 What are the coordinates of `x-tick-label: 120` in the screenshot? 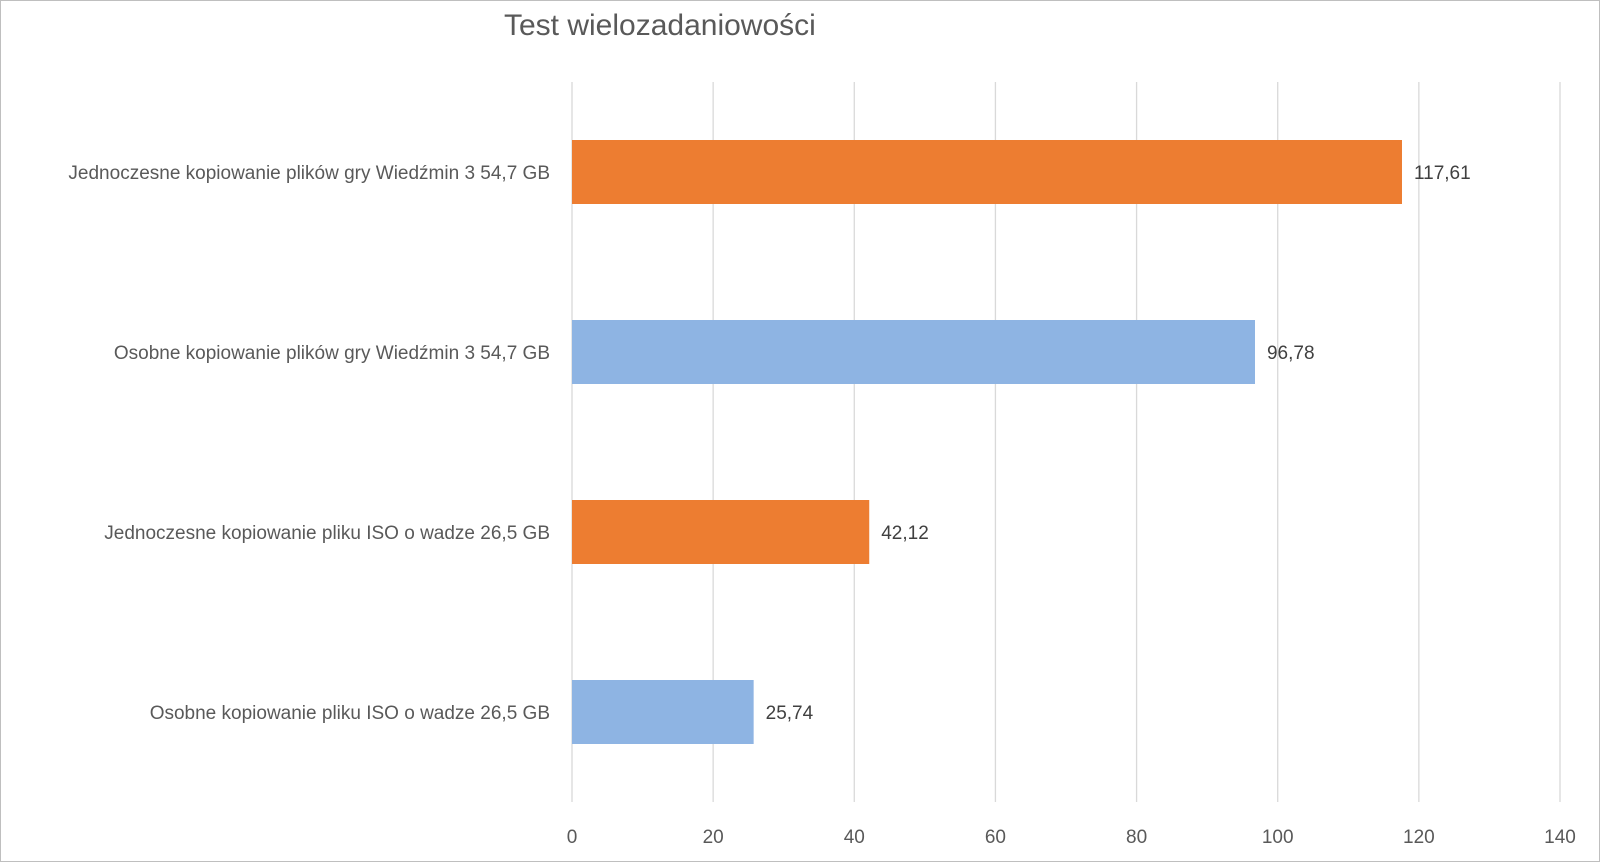 It's located at (1419, 837).